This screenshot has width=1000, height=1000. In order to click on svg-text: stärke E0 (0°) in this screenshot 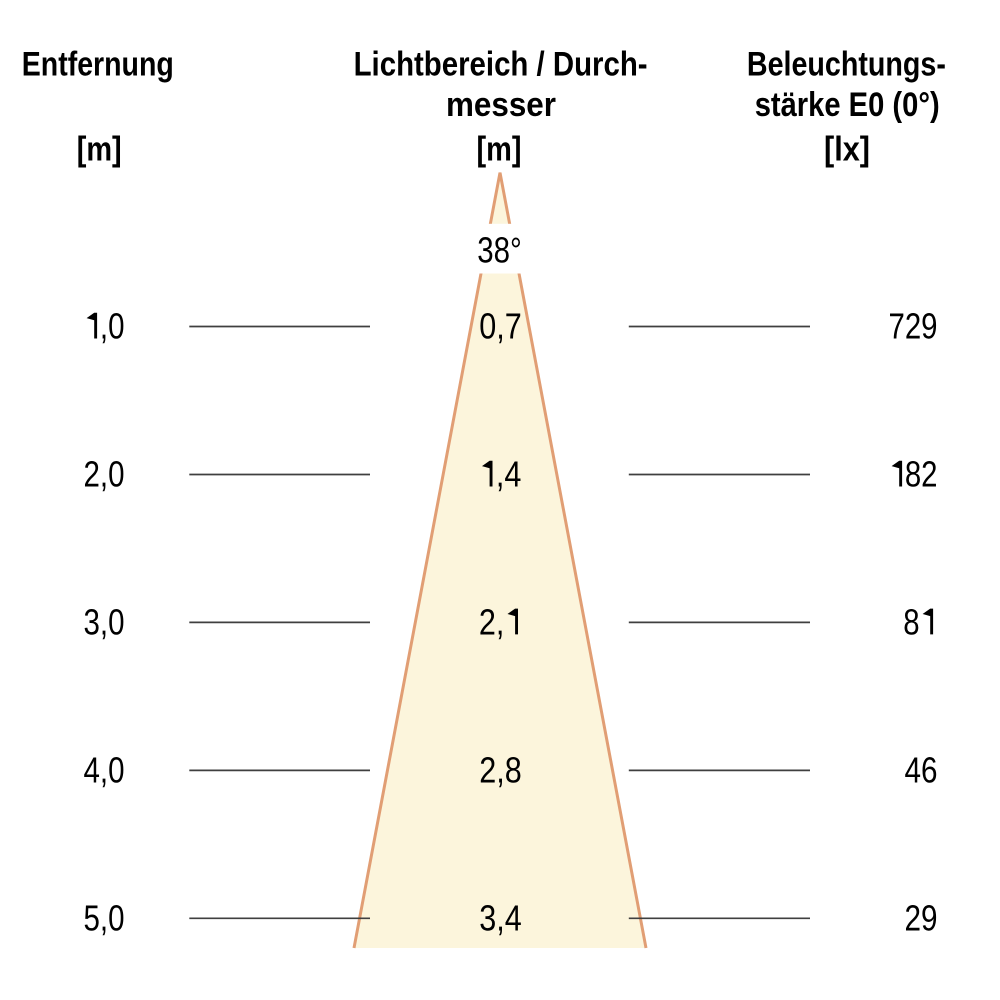, I will do `click(847, 105)`.